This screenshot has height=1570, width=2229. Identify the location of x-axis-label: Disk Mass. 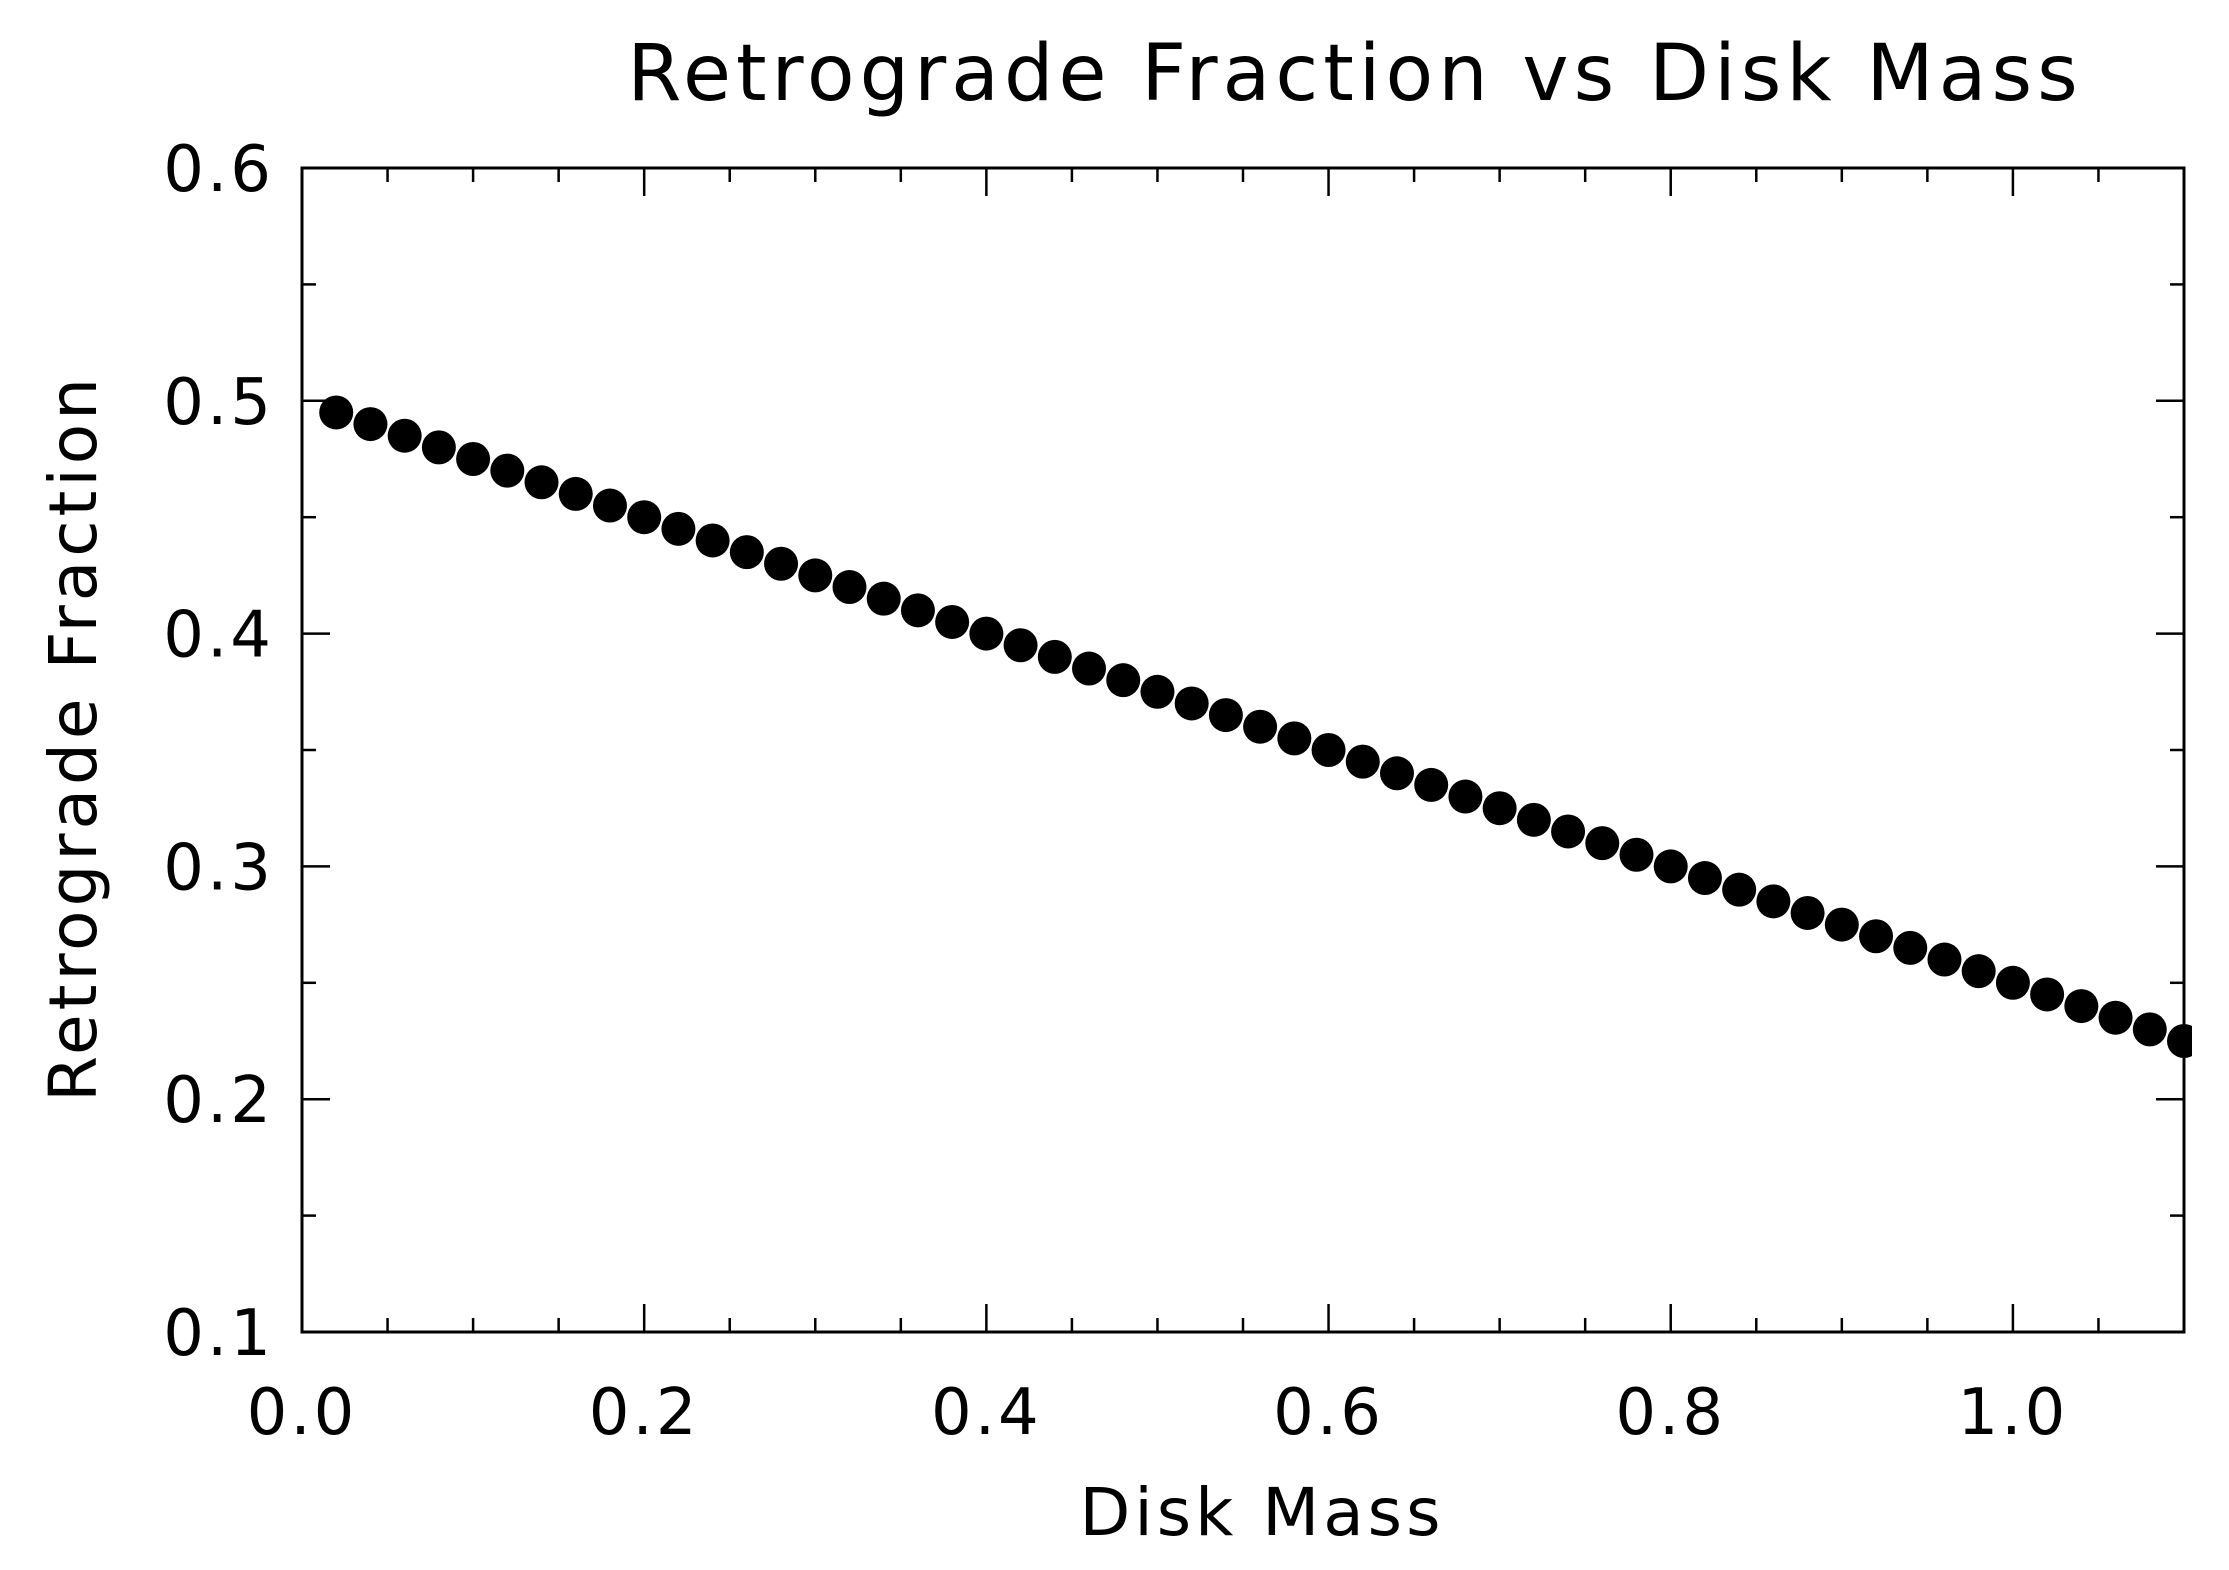
(1262, 1512).